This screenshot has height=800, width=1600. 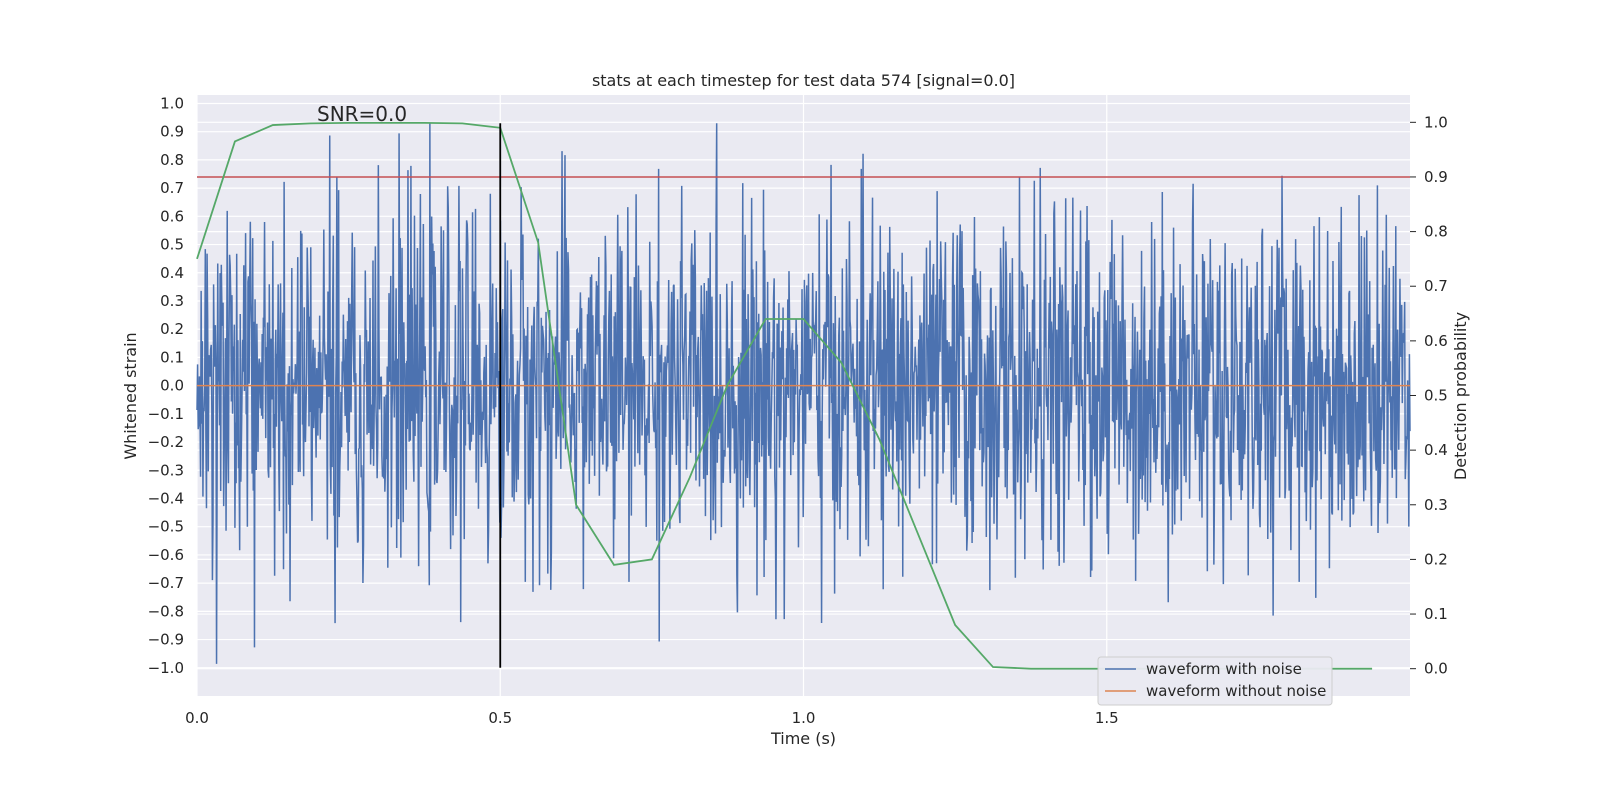 What do you see at coordinates (166, 442) in the screenshot?
I see `y-tick-label: −0.2` at bounding box center [166, 442].